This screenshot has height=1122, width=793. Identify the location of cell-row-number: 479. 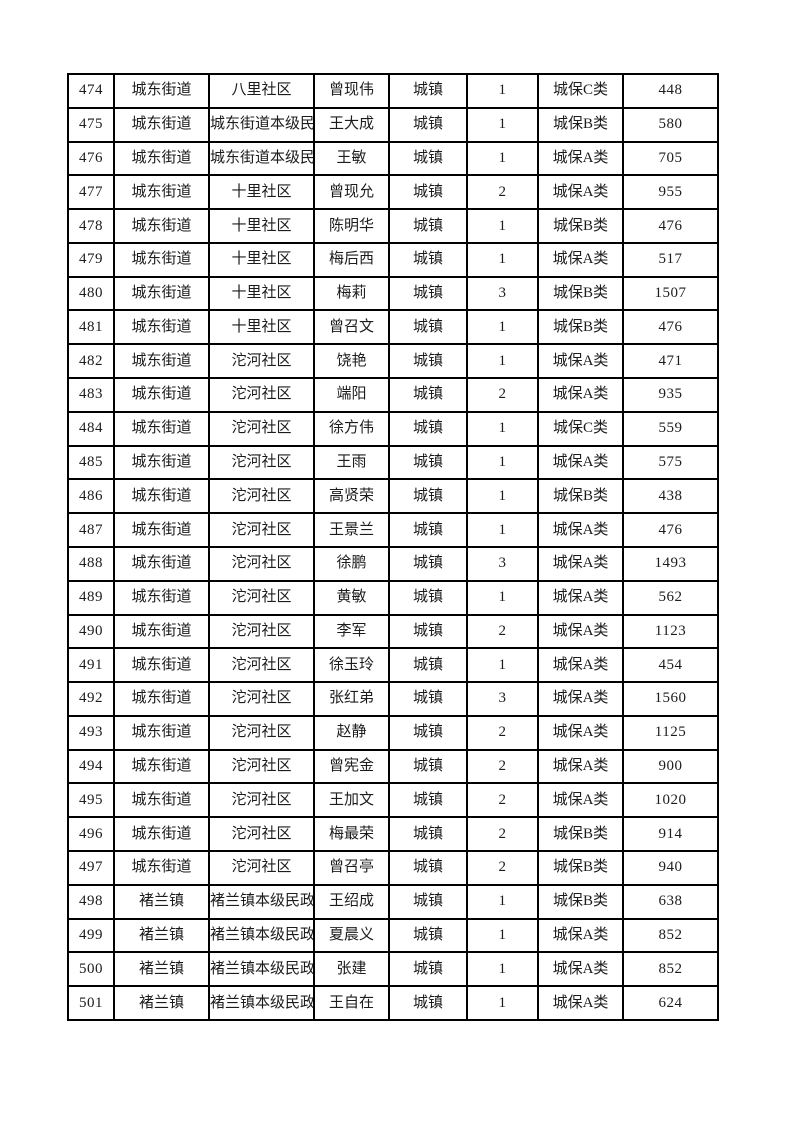
(91, 259).